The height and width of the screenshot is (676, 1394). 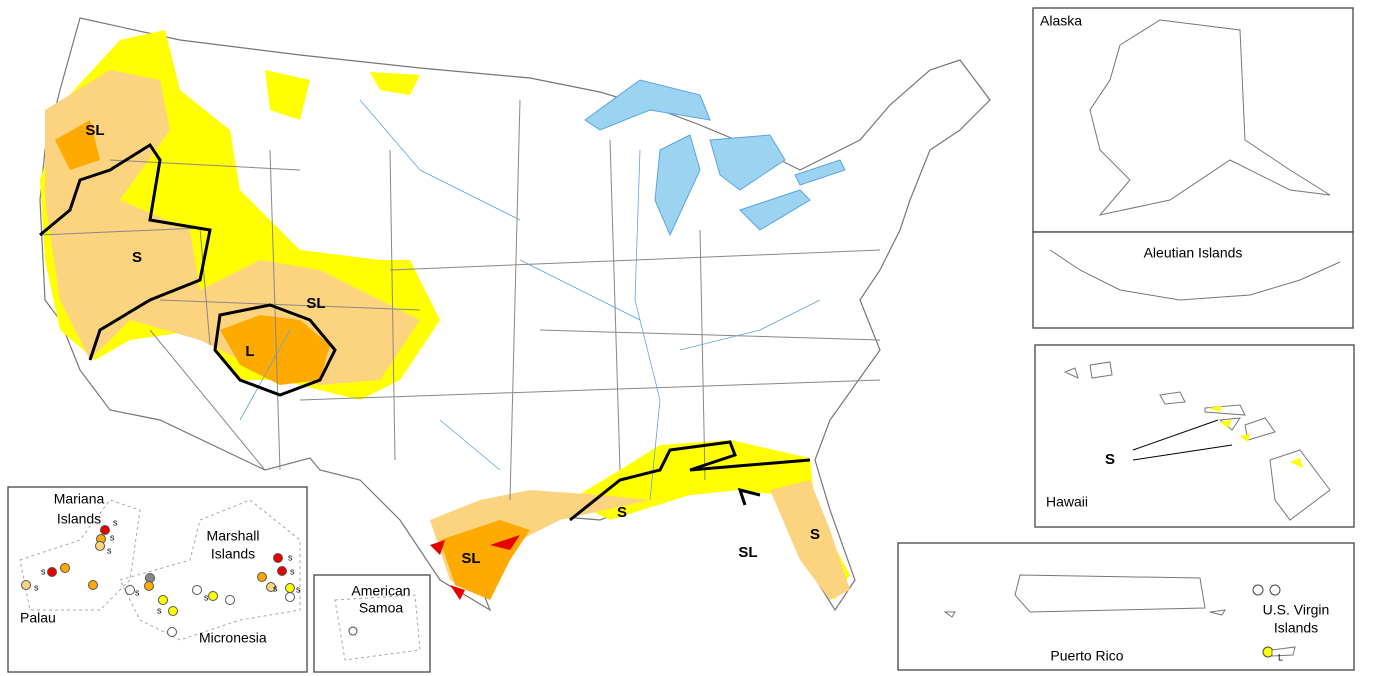 What do you see at coordinates (160, 570) in the screenshot?
I see `pacific-regions` at bounding box center [160, 570].